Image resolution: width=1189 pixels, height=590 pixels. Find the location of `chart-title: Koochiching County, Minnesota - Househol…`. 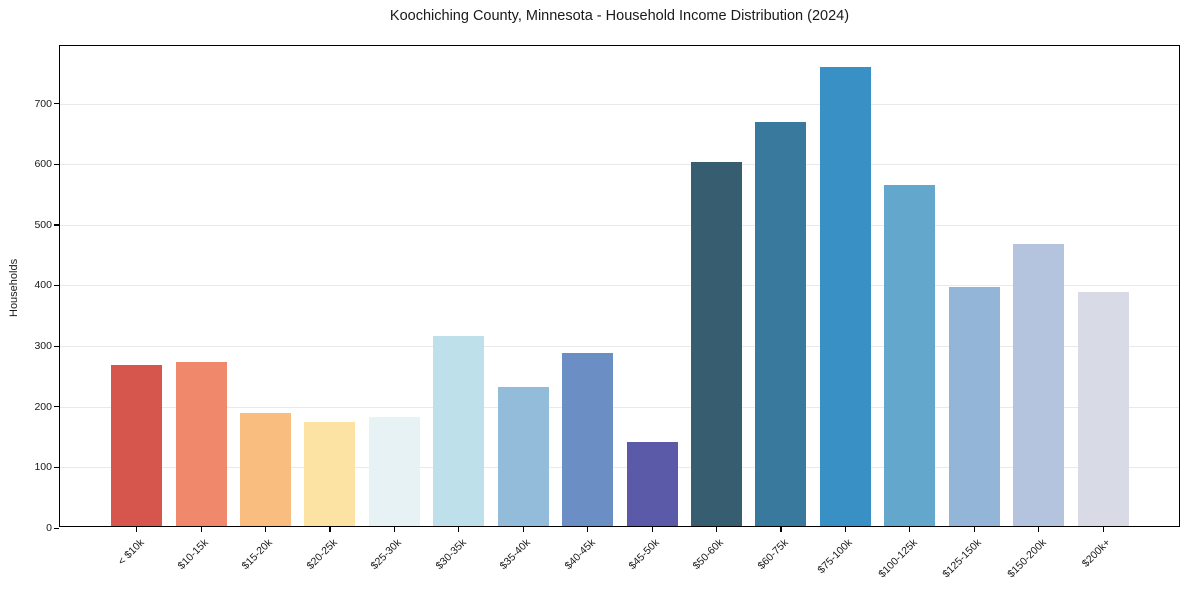

chart-title: Koochiching County, Minnesota - Househol… is located at coordinates (619, 16).